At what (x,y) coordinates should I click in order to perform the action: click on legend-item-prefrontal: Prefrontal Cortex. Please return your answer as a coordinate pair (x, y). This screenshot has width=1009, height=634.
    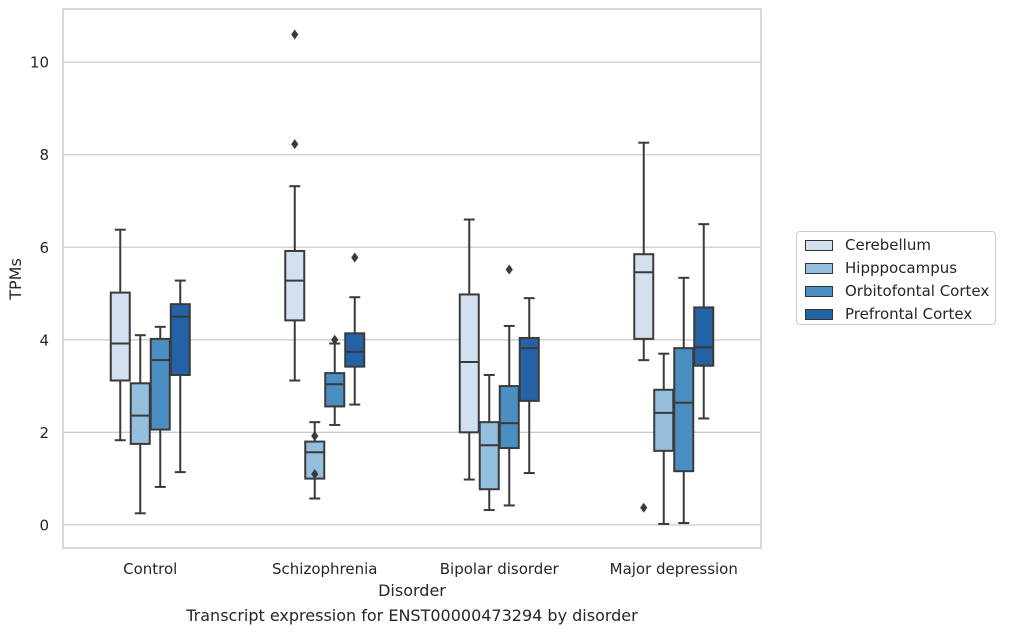
    Looking at the image, I should click on (888, 314).